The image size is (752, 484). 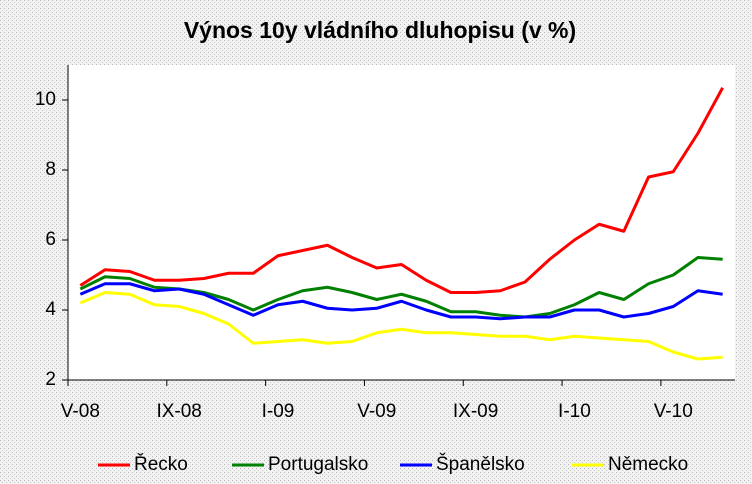 I want to click on chart-title: Výnos 10y vládního dluhopisu (v %), so click(x=380, y=30).